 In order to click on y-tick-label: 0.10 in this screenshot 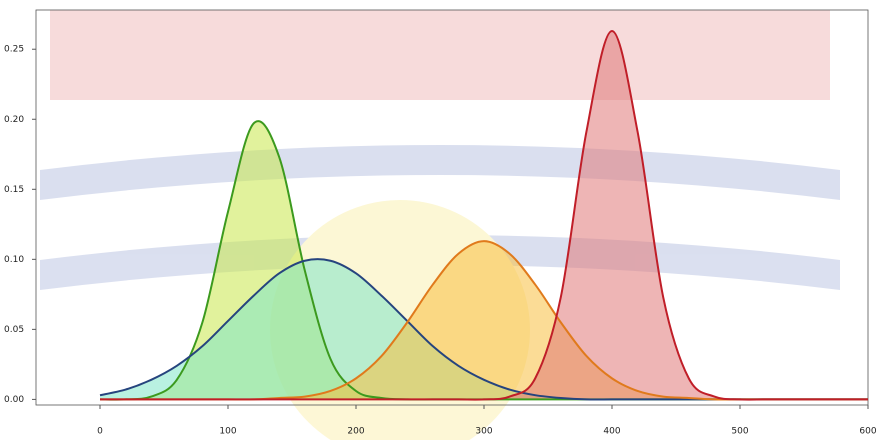, I will do `click(14, 260)`.